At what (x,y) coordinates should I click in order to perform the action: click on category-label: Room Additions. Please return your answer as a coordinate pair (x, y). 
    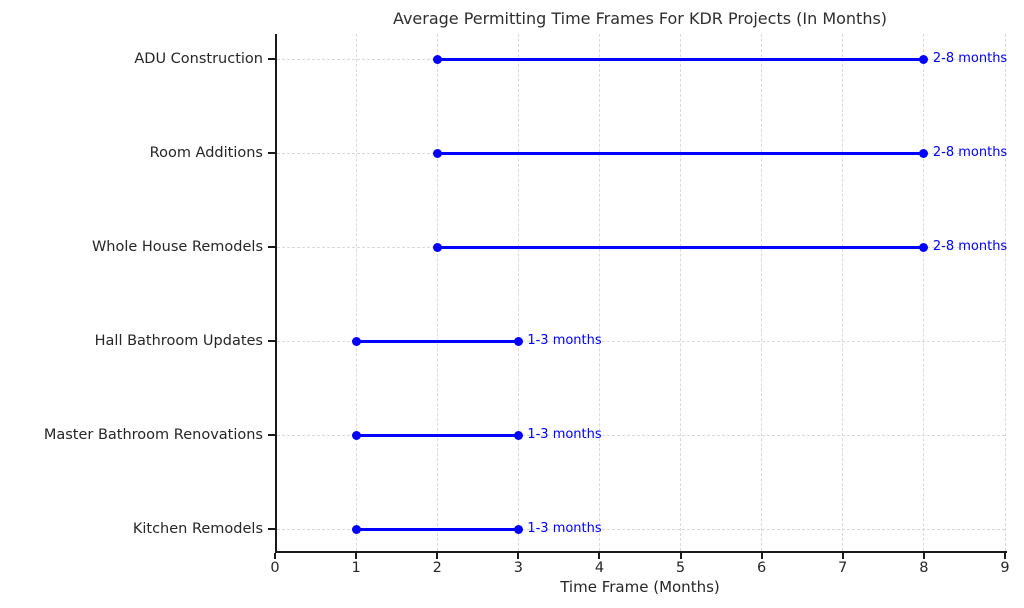
    Looking at the image, I should click on (206, 153).